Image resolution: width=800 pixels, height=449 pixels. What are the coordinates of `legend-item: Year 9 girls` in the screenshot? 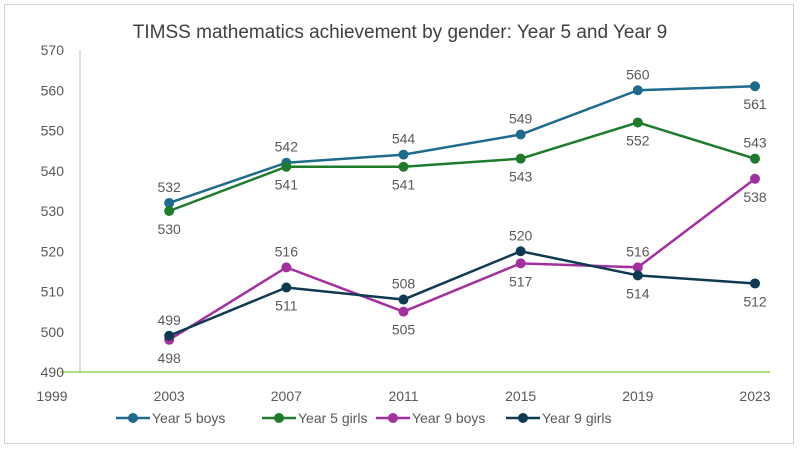 It's located at (559, 418).